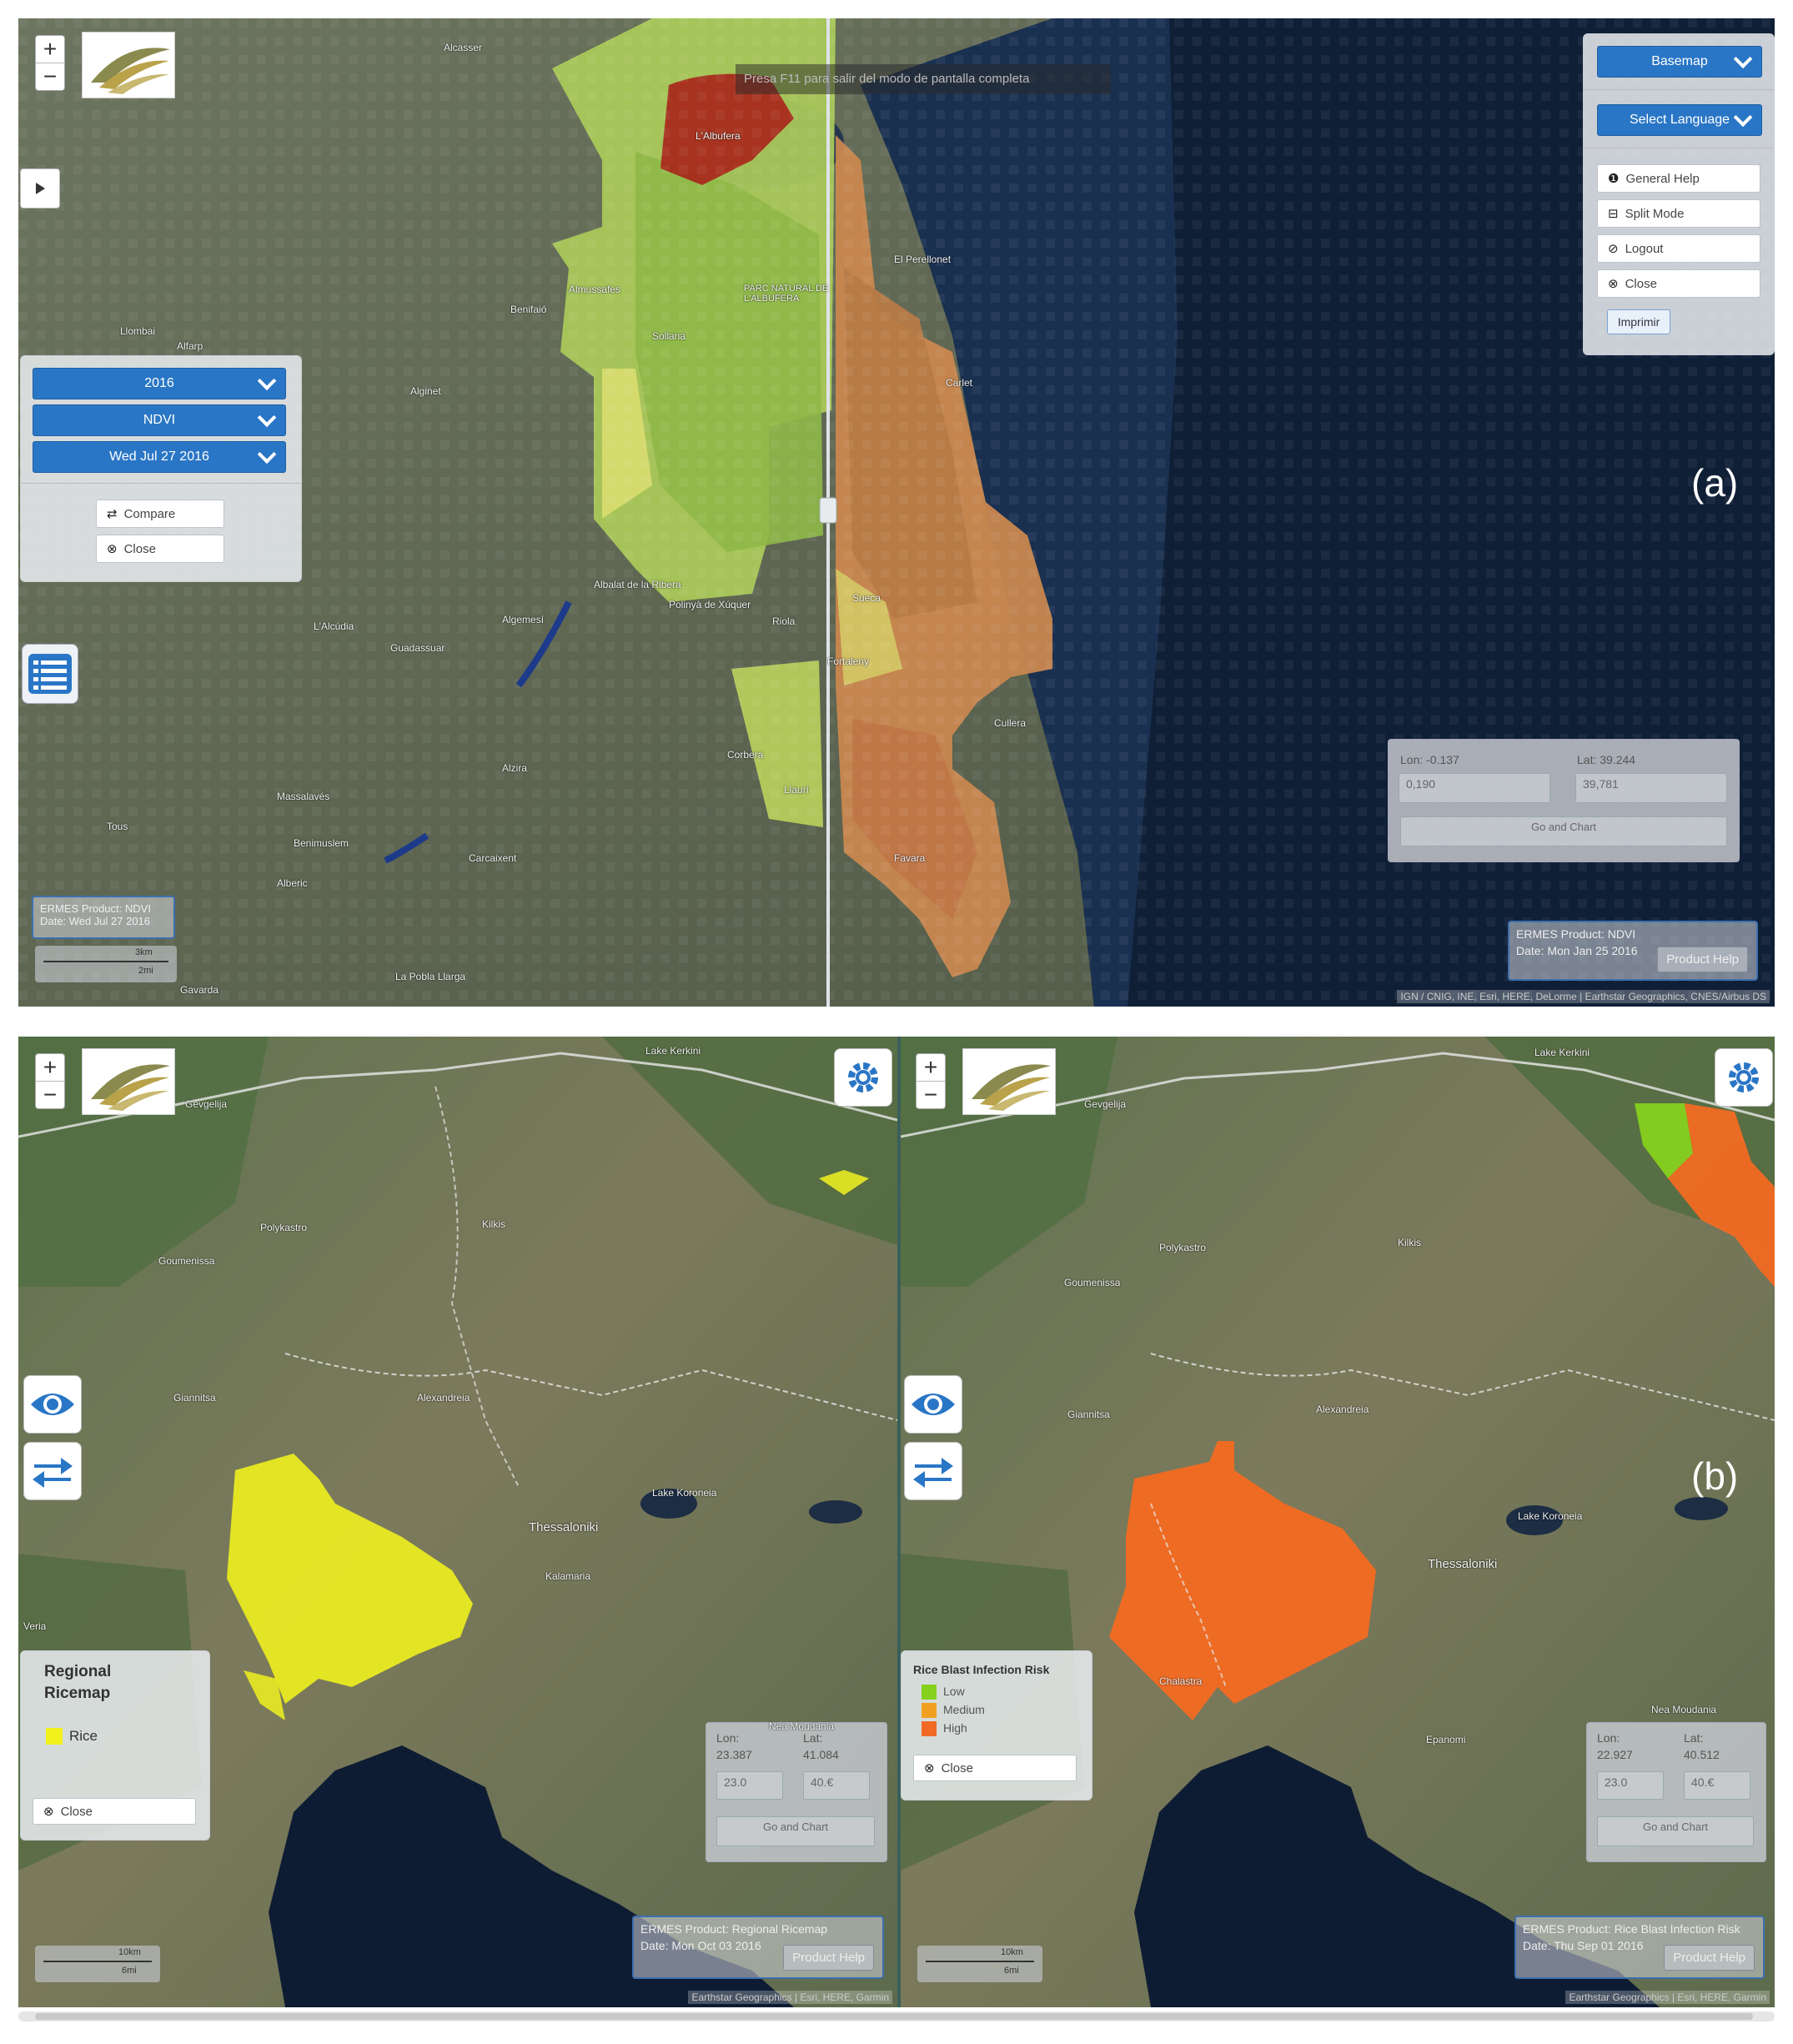 The width and height of the screenshot is (1793, 2044). Describe the element at coordinates (700, 1945) in the screenshot. I see `product-date: Date: Mon Oct 03 2016` at that location.